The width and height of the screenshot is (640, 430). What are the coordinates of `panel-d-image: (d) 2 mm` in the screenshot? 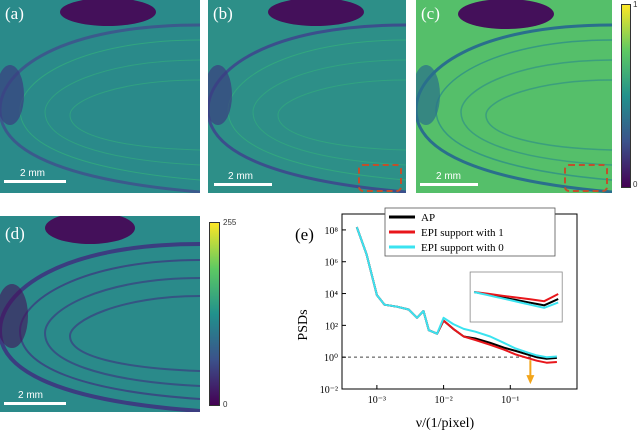 It's located at (100, 314).